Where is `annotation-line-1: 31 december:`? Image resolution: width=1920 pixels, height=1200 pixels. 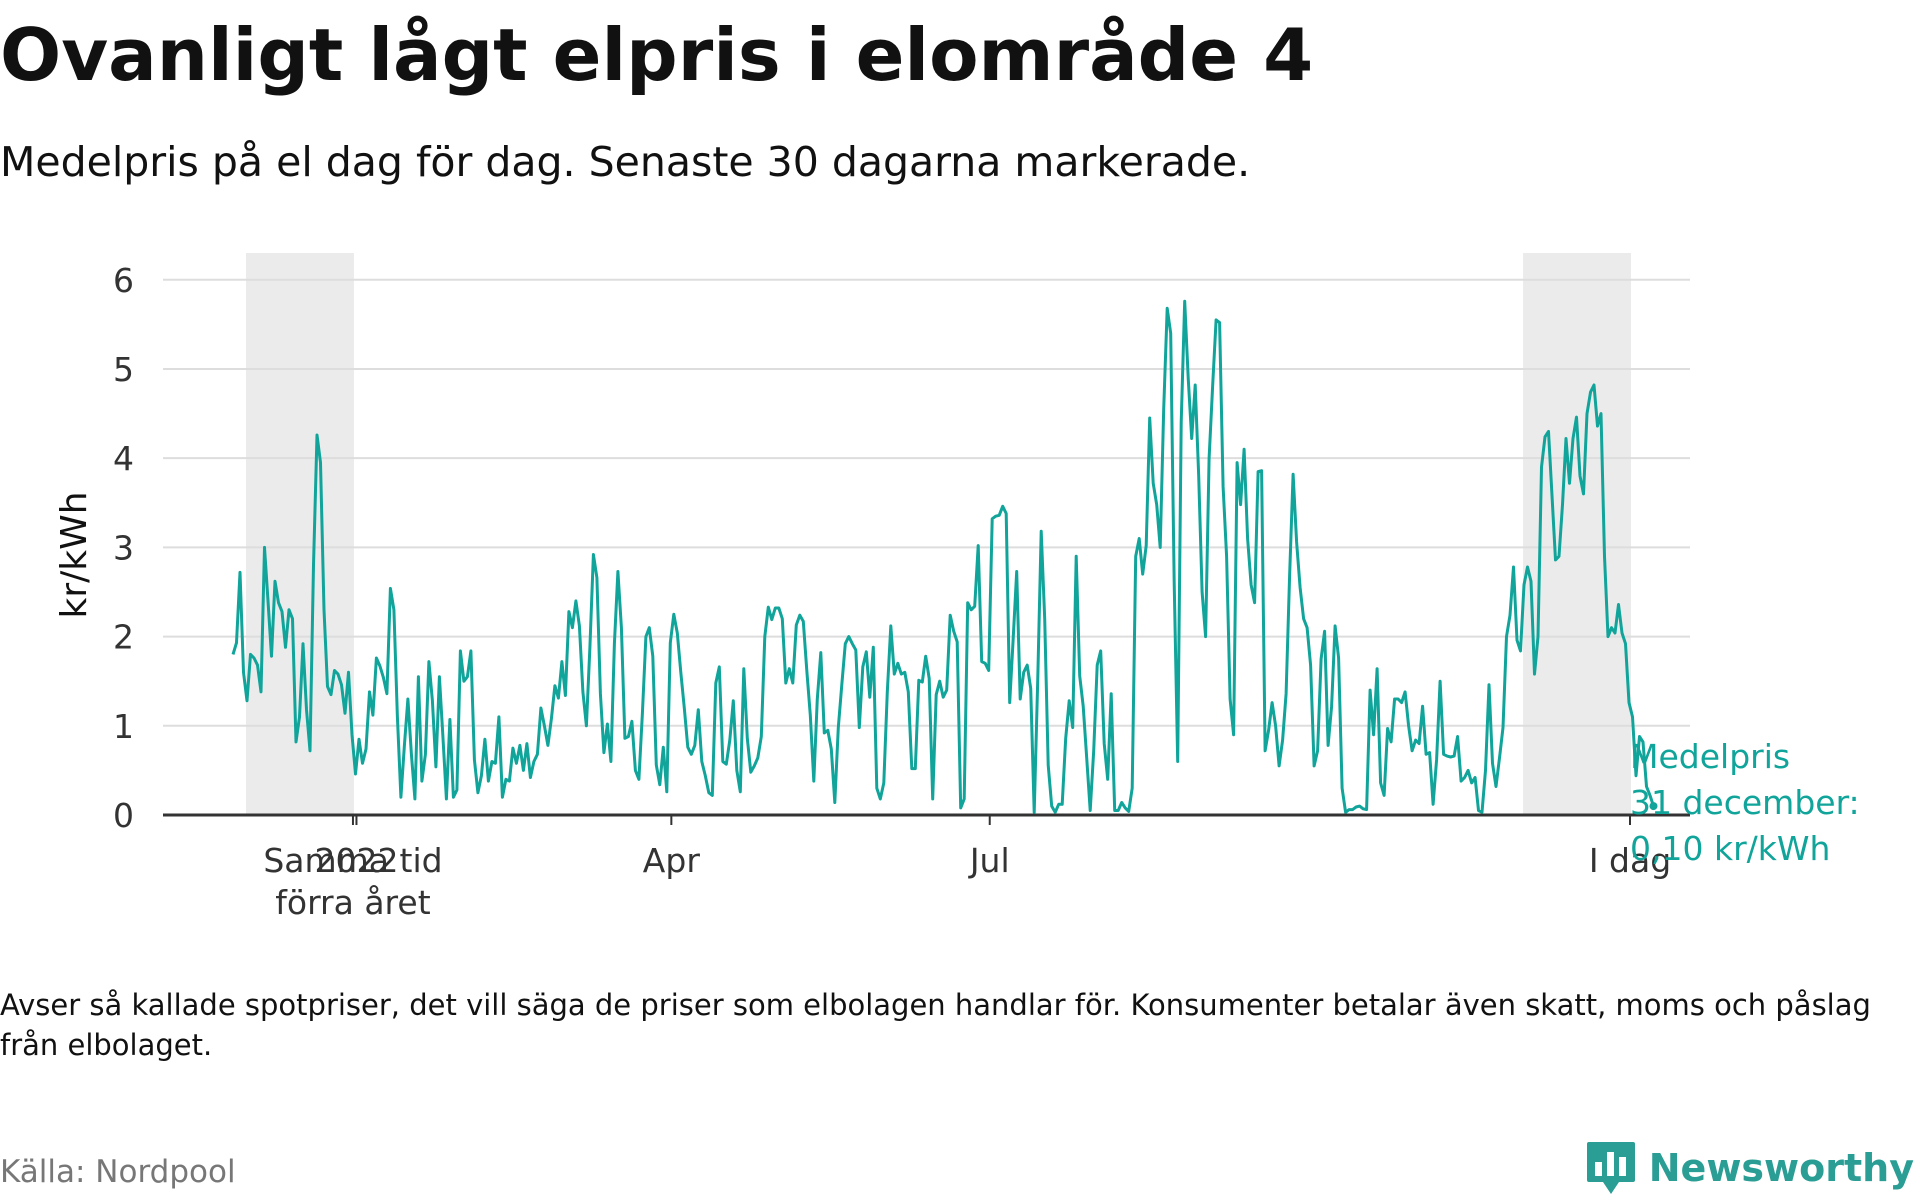 annotation-line-1: 31 december: is located at coordinates (1745, 802).